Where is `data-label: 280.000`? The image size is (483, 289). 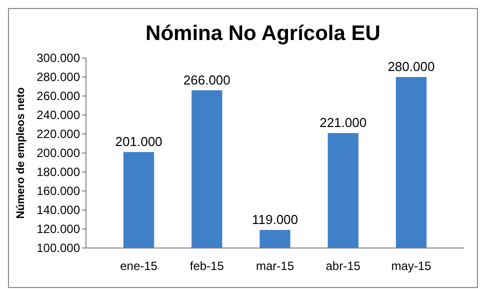 data-label: 280.000 is located at coordinates (411, 66).